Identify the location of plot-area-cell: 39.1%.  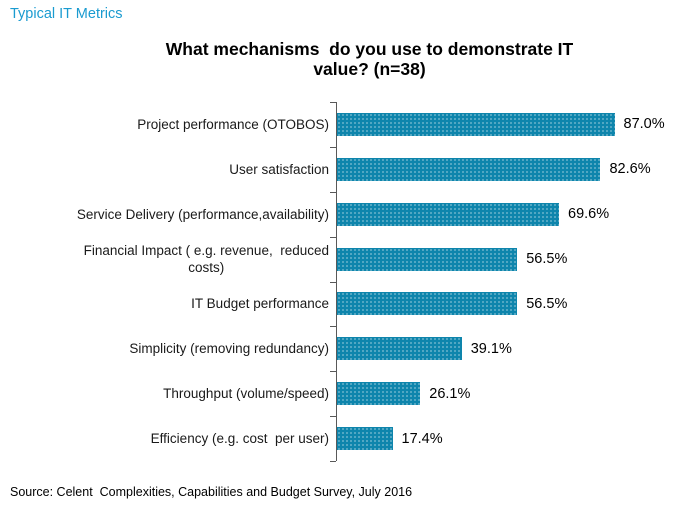
(493, 349).